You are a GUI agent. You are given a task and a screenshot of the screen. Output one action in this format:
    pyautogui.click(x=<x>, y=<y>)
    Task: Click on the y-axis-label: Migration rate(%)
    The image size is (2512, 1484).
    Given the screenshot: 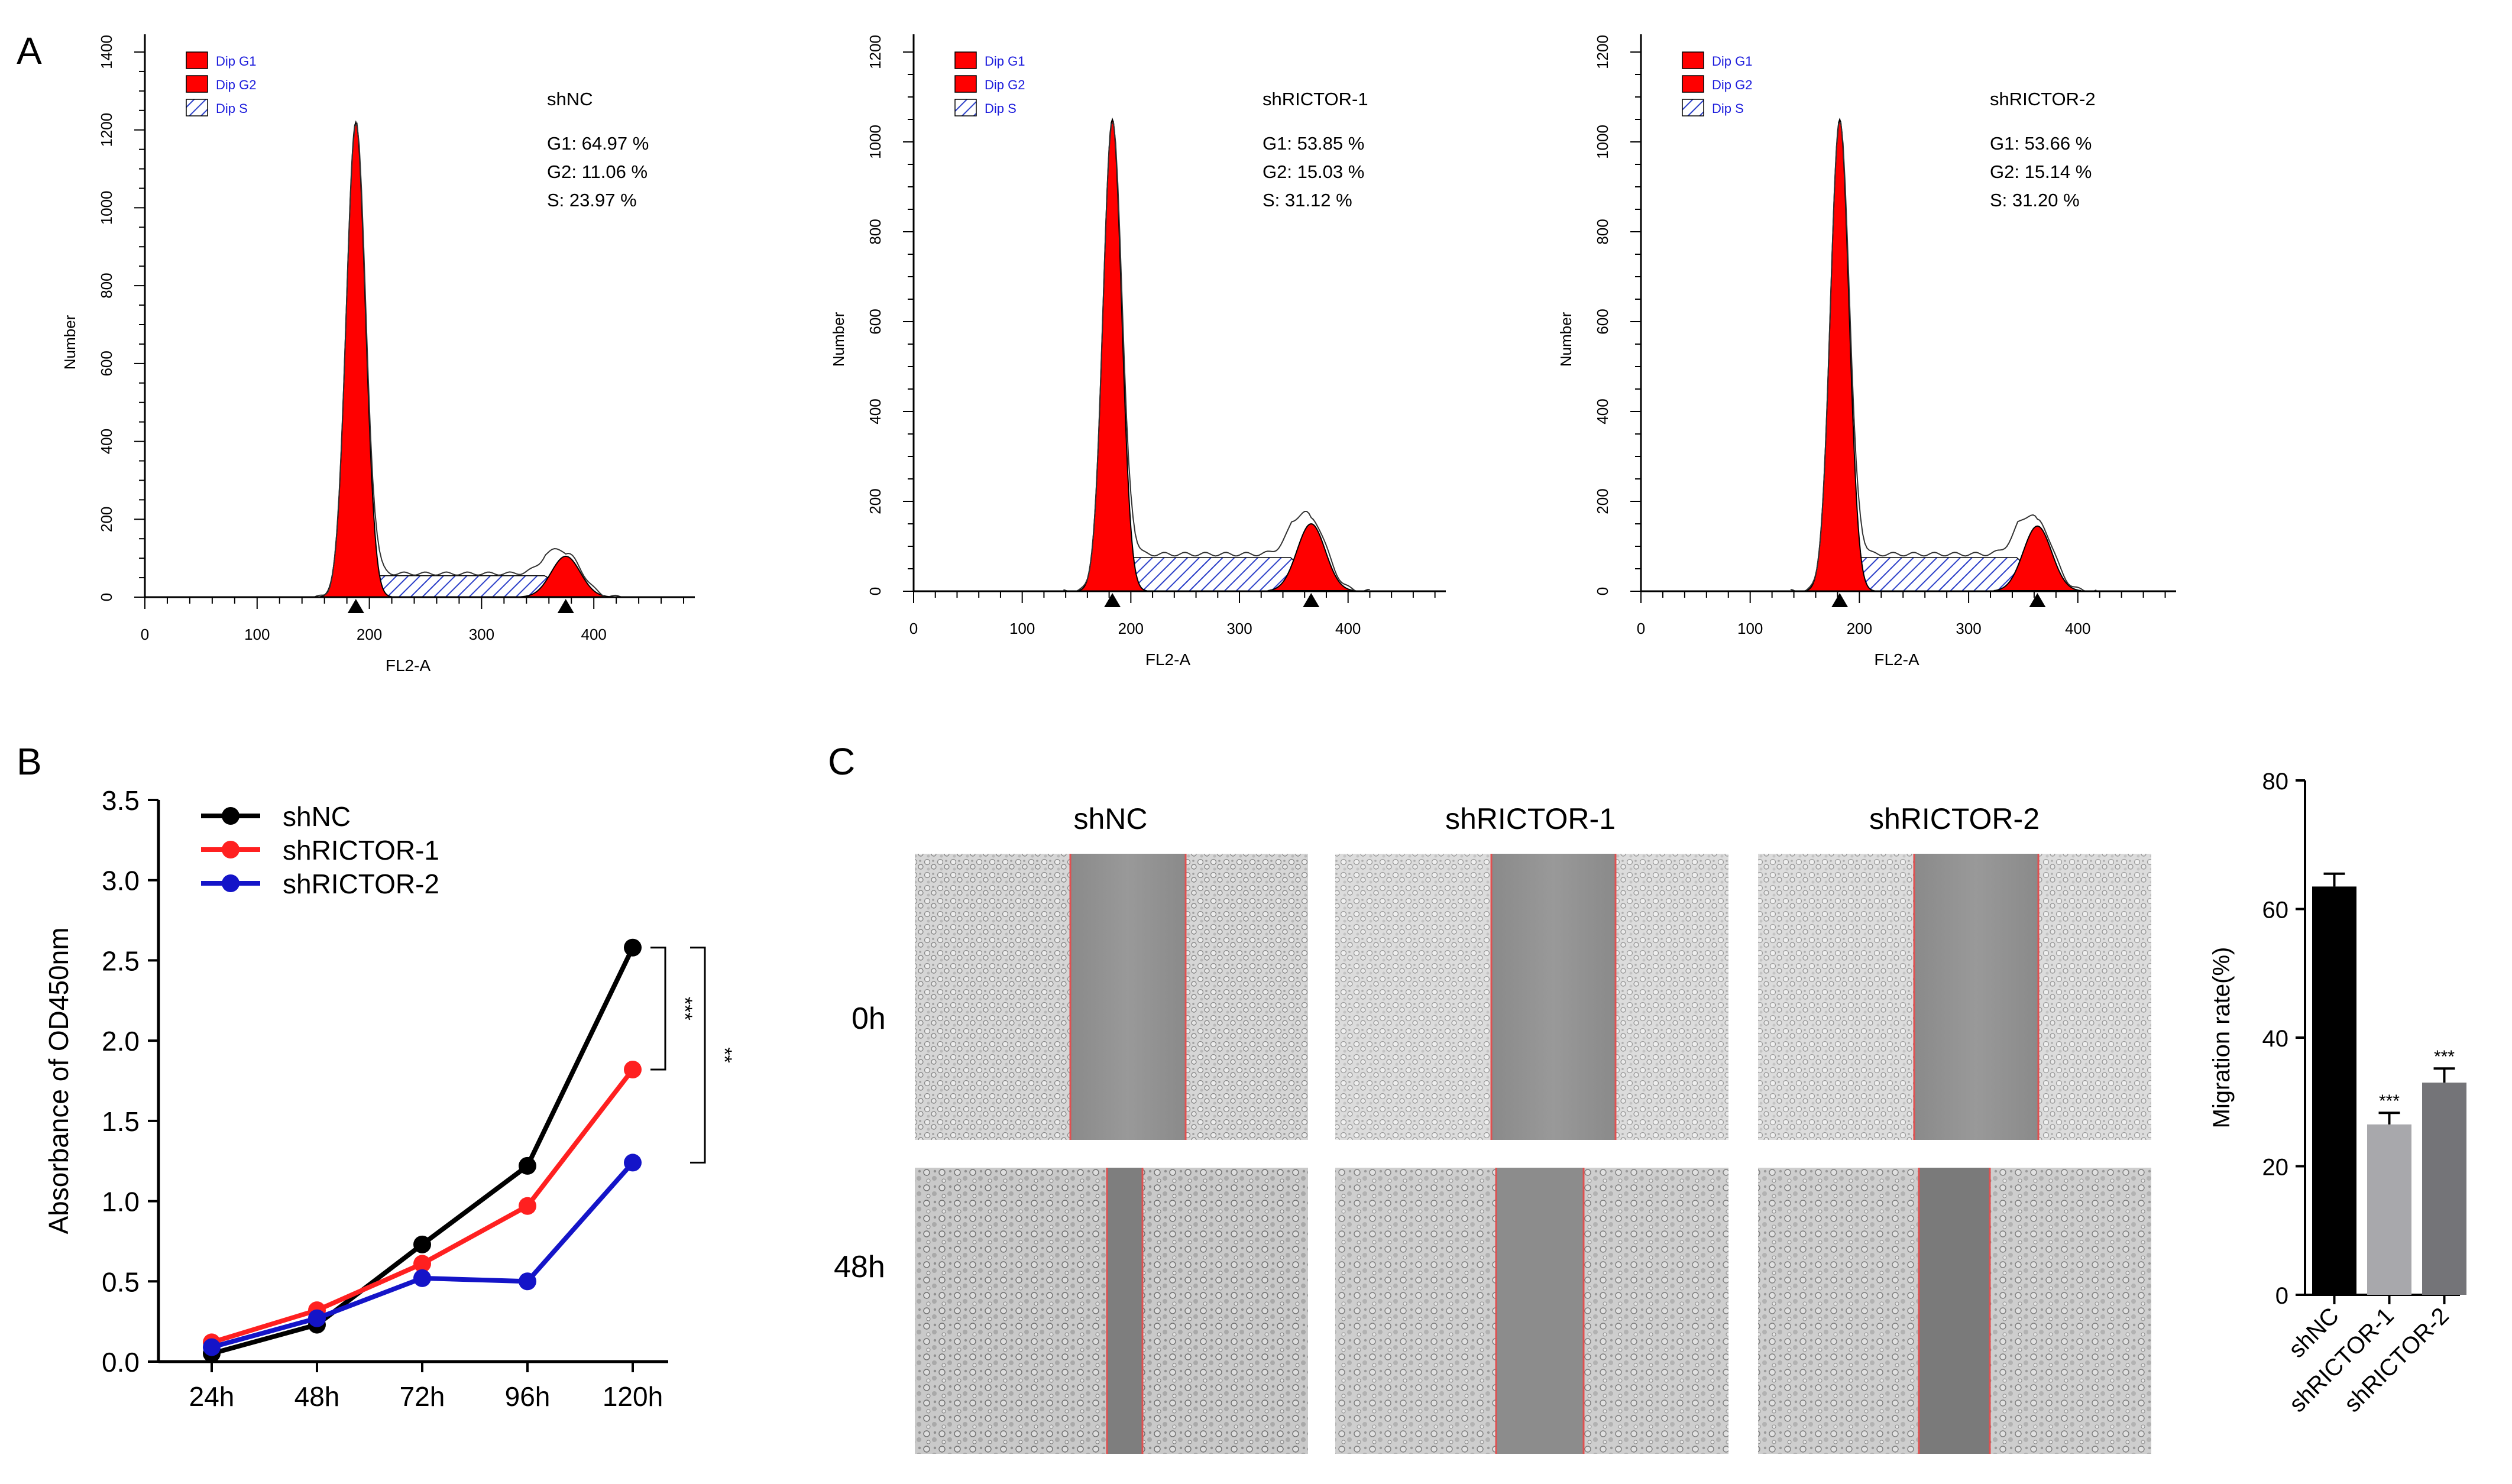 What is the action you would take?
    pyautogui.click(x=2222, y=1038)
    